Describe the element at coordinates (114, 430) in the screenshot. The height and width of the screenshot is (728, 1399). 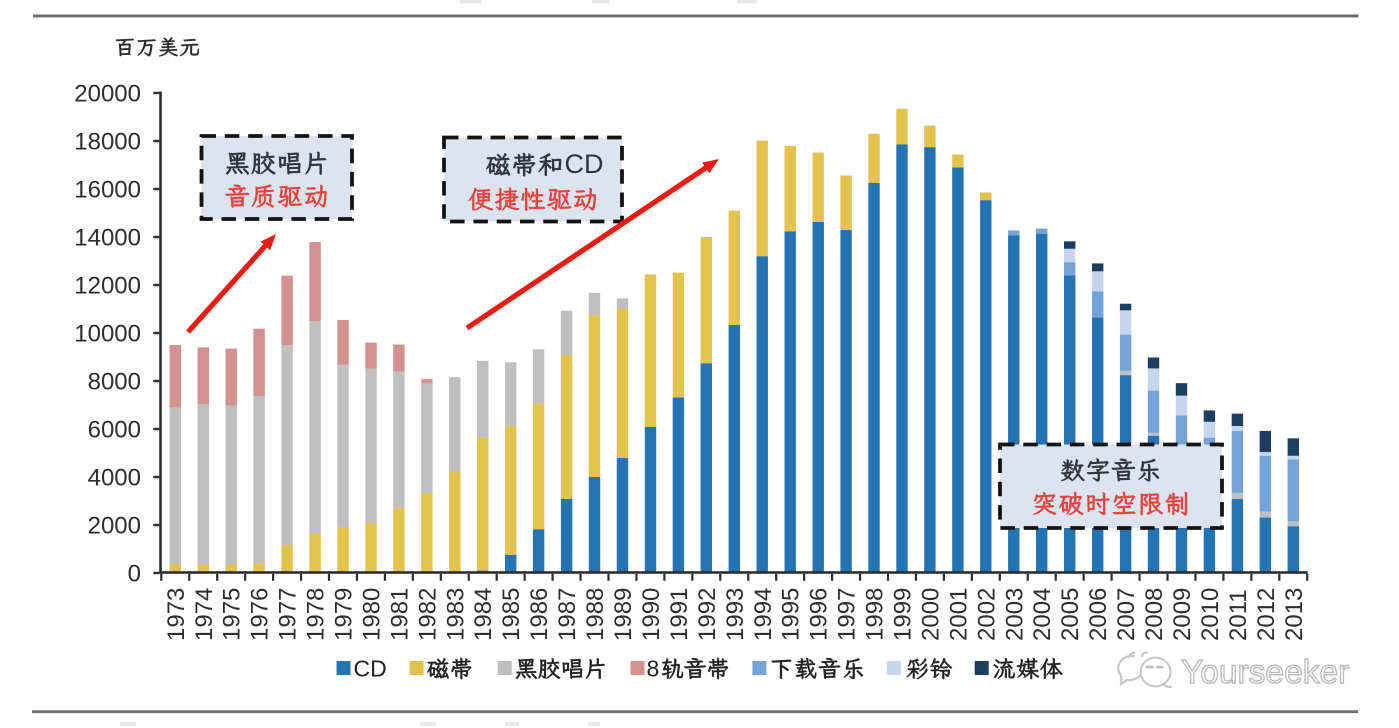
I see `svg-text: 6000` at that location.